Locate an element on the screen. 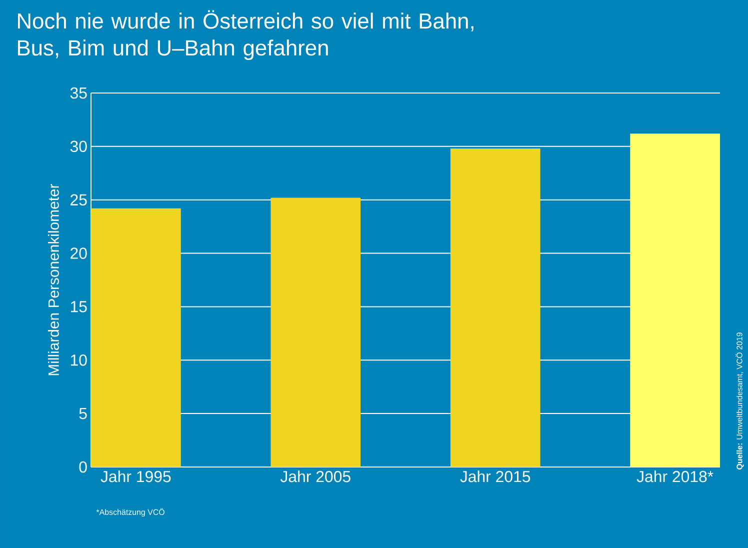 The width and height of the screenshot is (748, 548). x-tick-label: Jahr 1995 is located at coordinates (135, 476).